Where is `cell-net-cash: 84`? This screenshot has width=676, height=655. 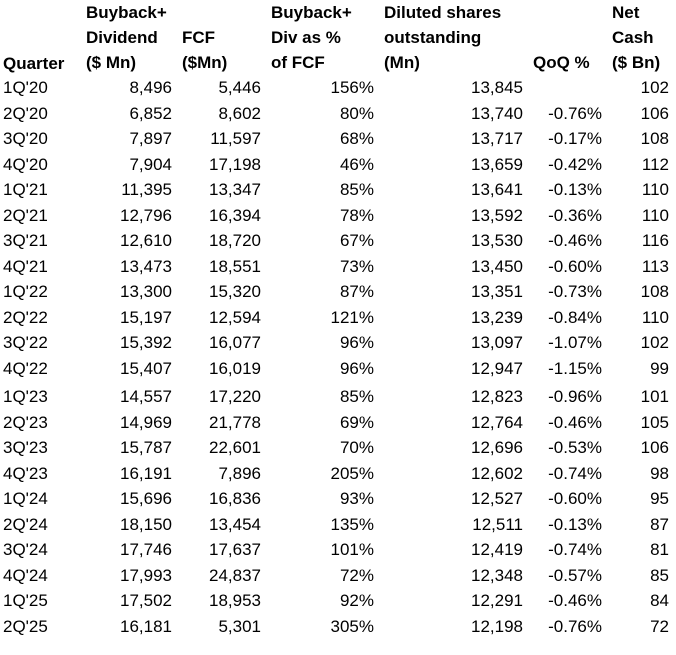 cell-net-cash: 84 is located at coordinates (659, 601).